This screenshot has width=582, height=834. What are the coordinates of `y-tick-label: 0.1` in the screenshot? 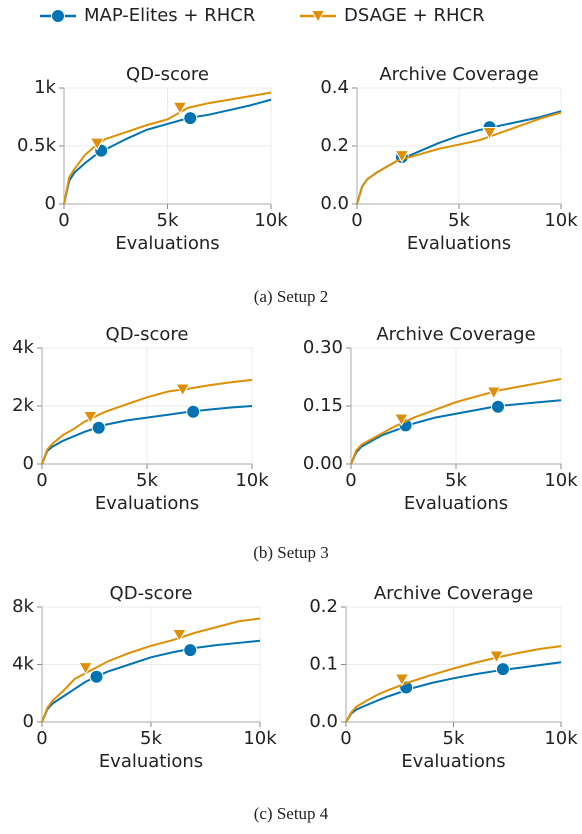 It's located at (323, 664).